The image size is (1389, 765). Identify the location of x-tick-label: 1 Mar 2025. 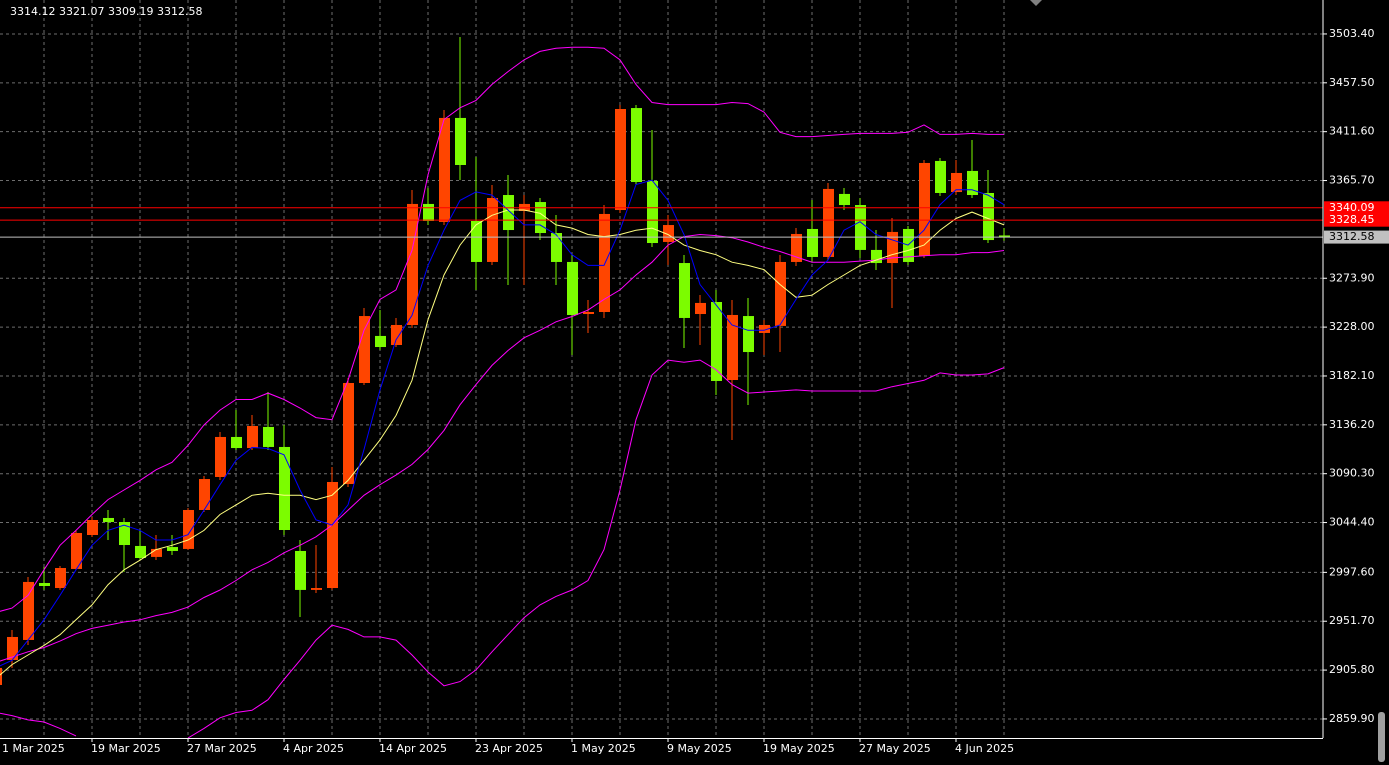
(33, 748).